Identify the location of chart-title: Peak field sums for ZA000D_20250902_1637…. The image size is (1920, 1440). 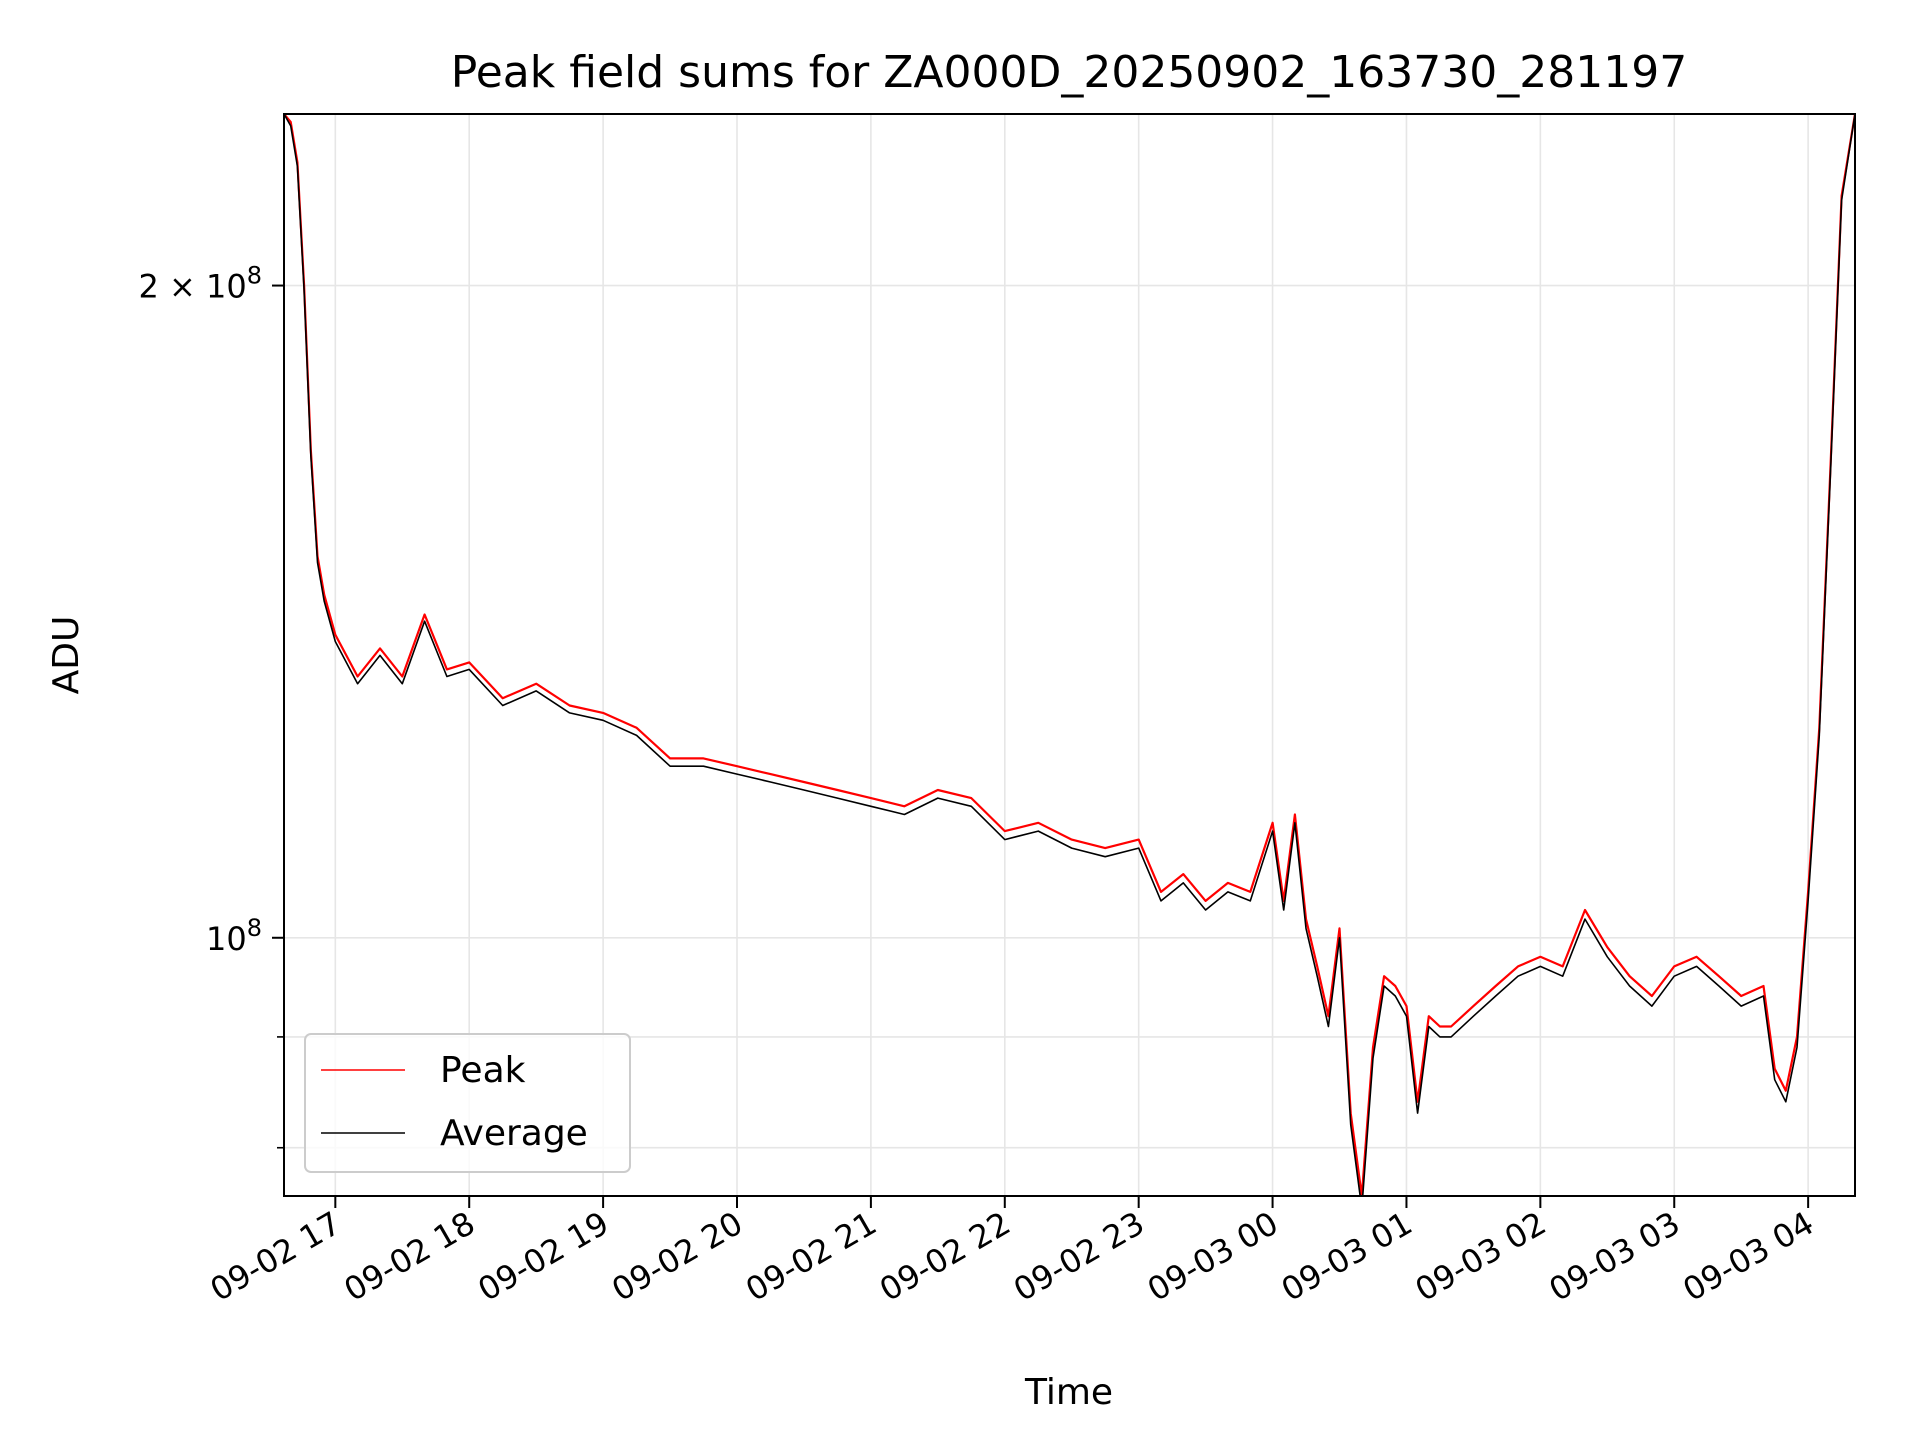
(1069, 72).